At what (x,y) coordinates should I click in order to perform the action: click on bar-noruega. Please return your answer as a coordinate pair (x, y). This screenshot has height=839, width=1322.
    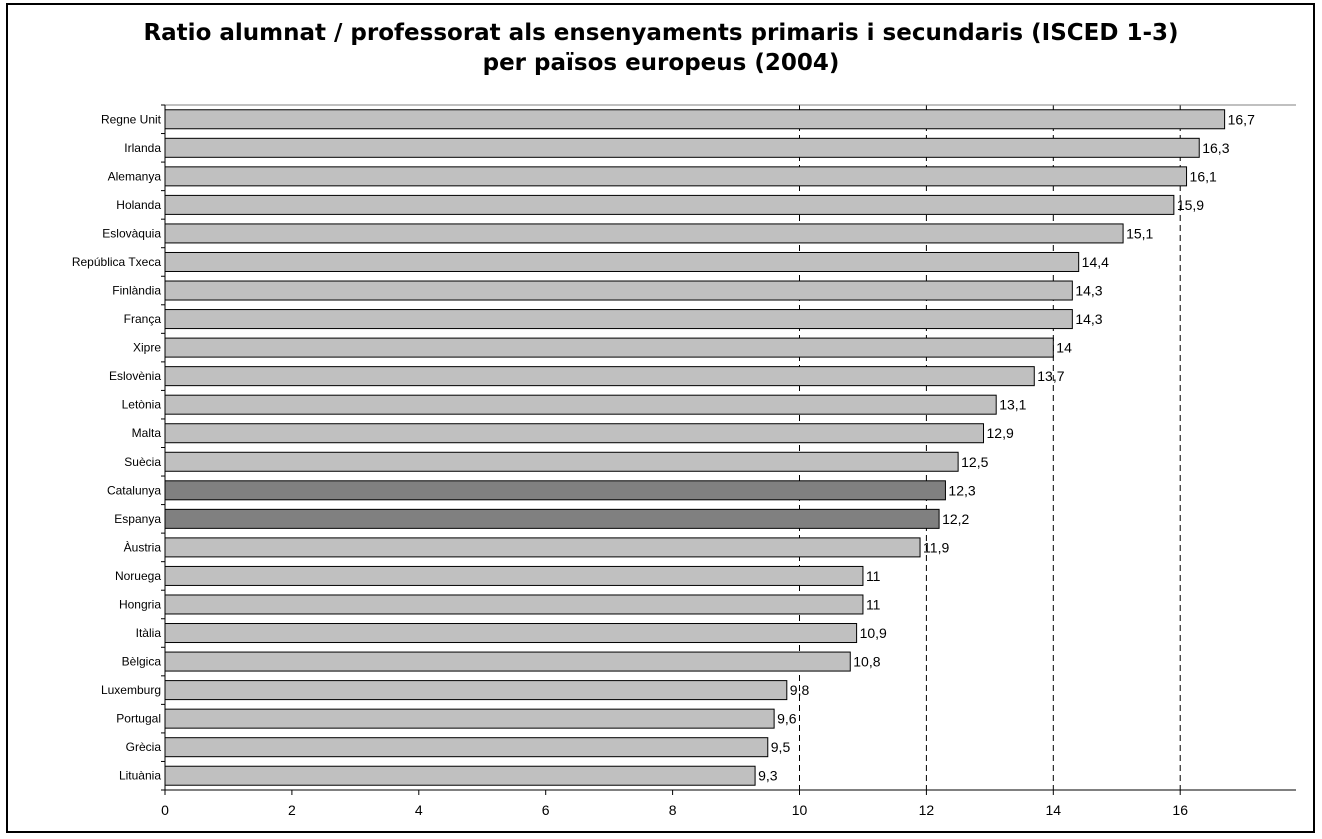
    Looking at the image, I should click on (514, 575).